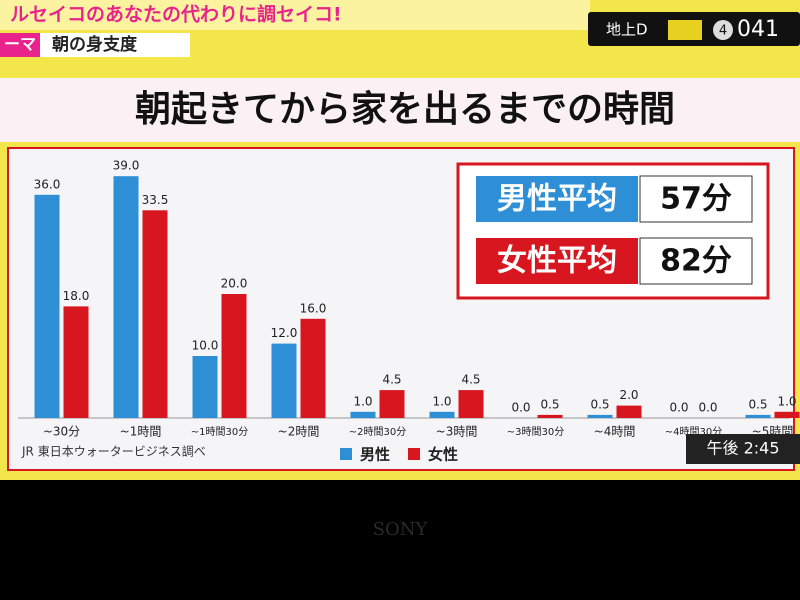 The height and width of the screenshot is (600, 800). Describe the element at coordinates (76, 296) in the screenshot. I see `data-label: 18.0` at that location.